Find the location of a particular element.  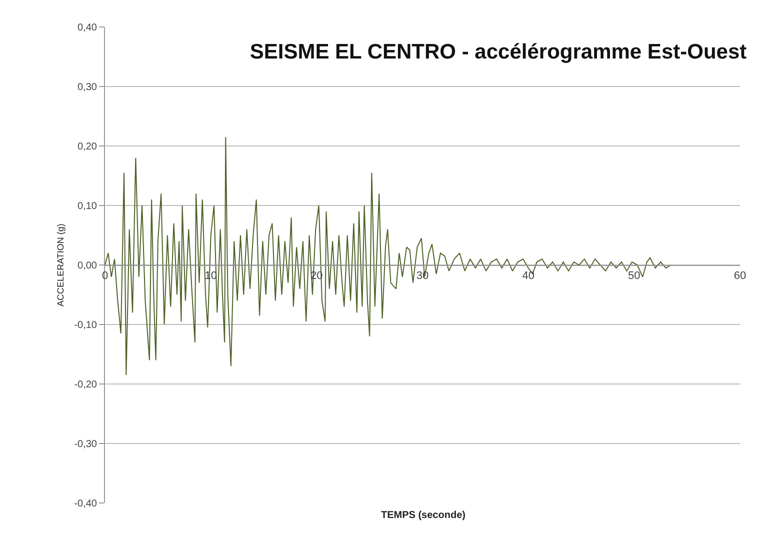

y-tick-label: 0,20 is located at coordinates (88, 147).